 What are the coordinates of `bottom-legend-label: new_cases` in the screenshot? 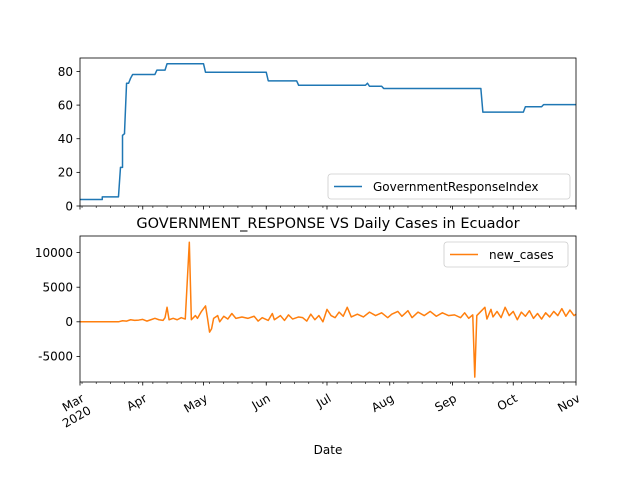 It's located at (521, 255).